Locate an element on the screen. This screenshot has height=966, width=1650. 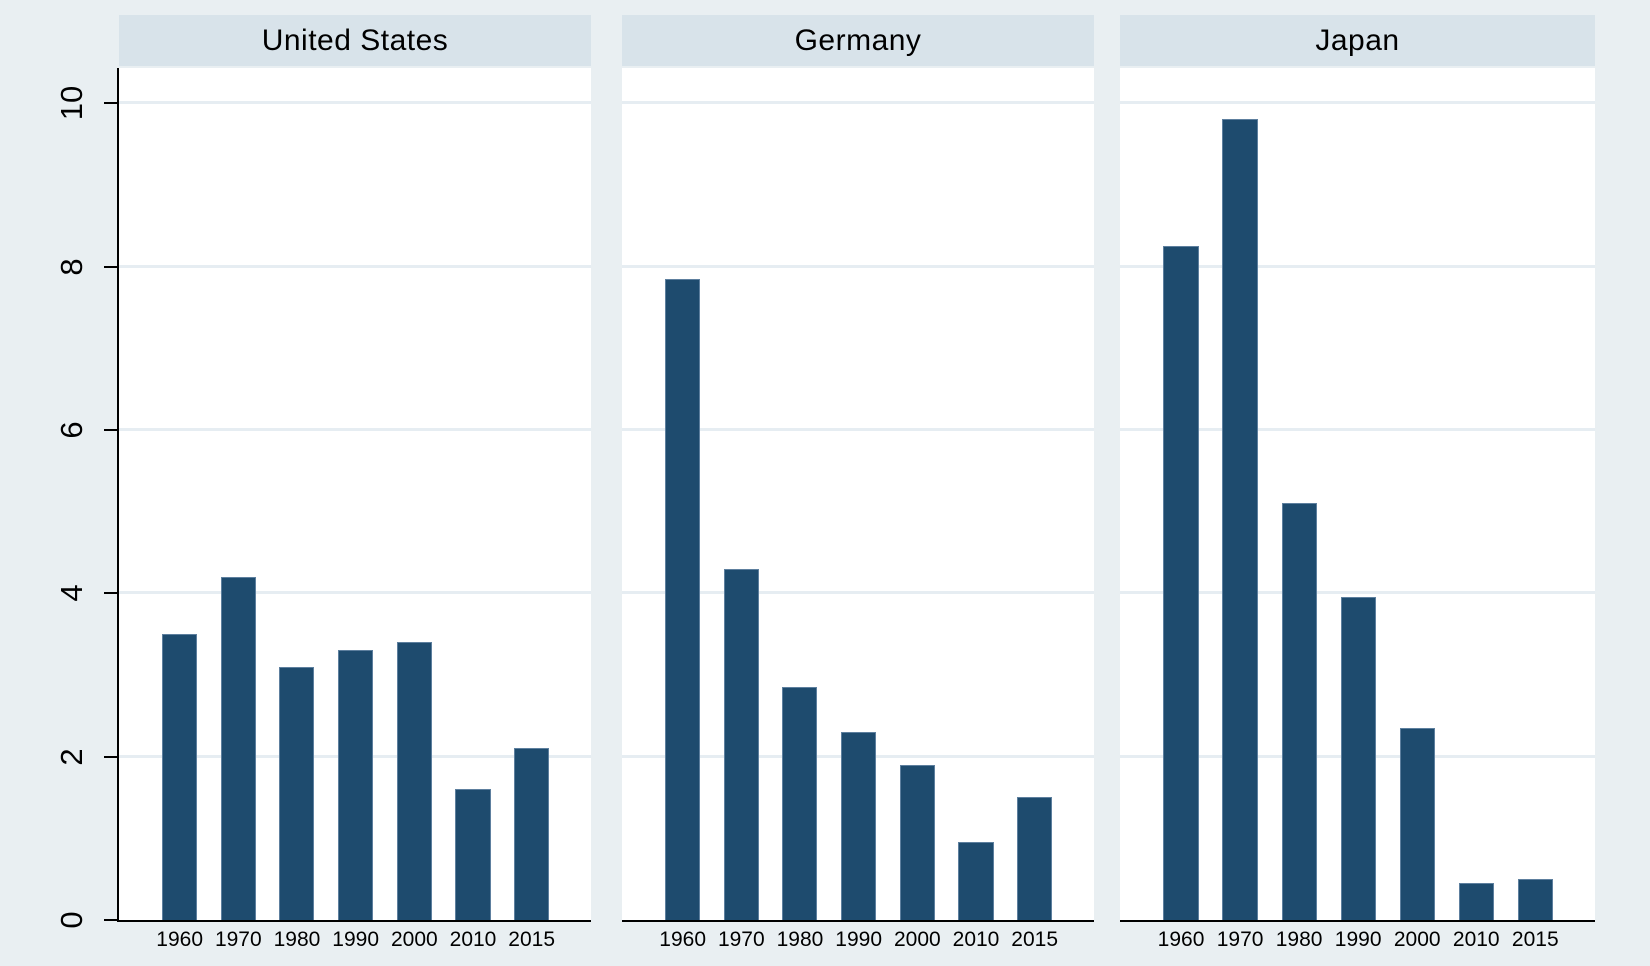
panel-title: Germany is located at coordinates (858, 40).